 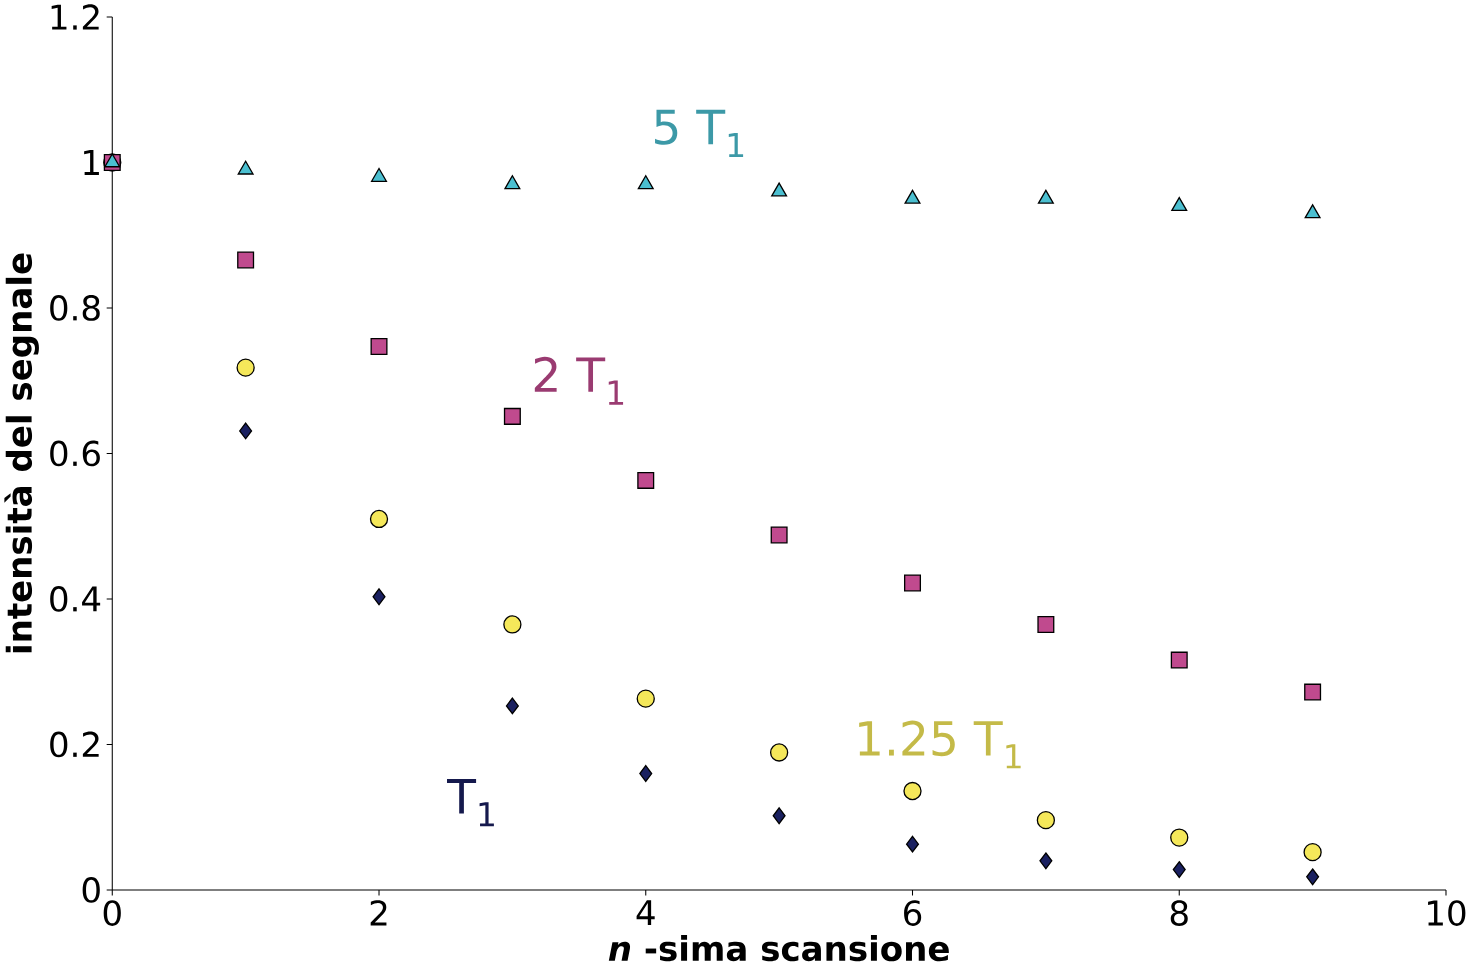 What do you see at coordinates (75, 599) in the screenshot?
I see `y-tick-label: 0.4` at bounding box center [75, 599].